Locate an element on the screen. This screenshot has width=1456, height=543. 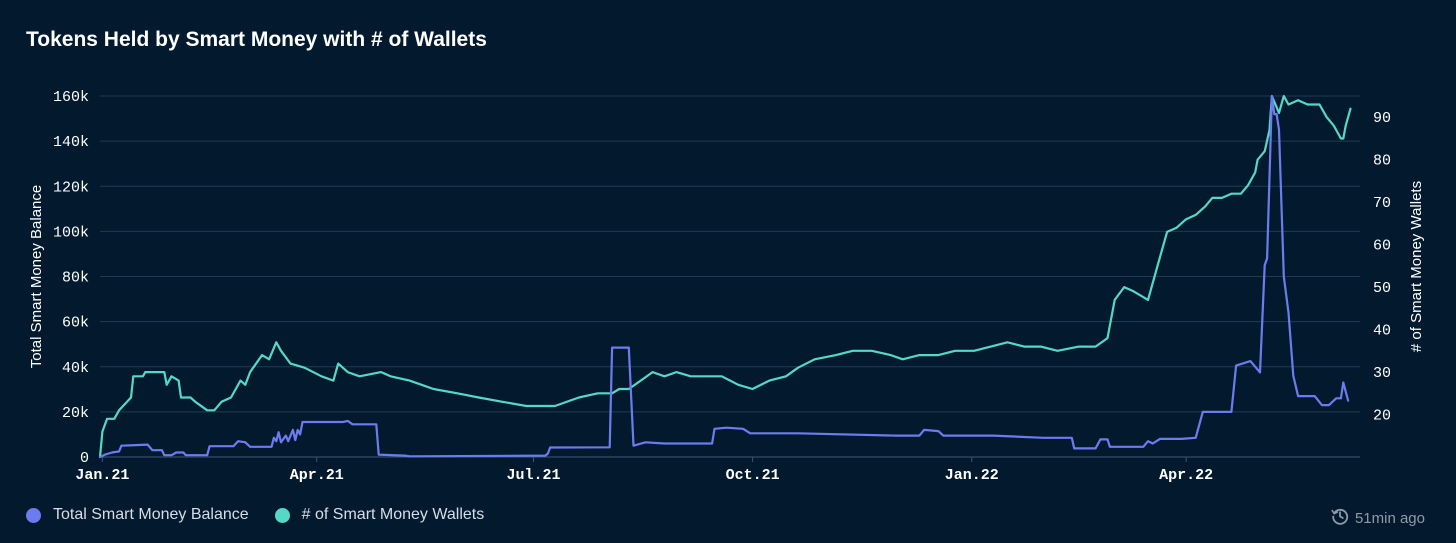
last-updated: 51min ago is located at coordinates (1378, 518).